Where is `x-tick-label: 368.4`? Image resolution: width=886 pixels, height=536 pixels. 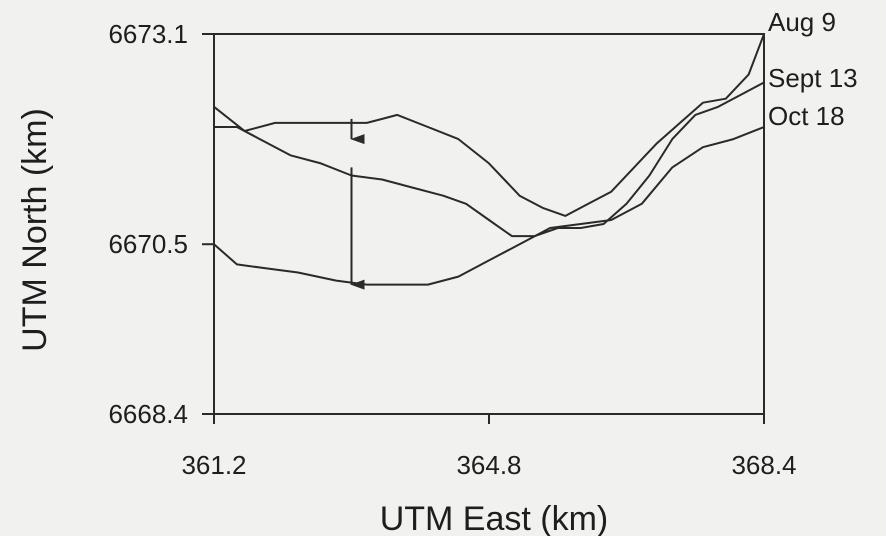
x-tick-label: 368.4 is located at coordinates (763, 465).